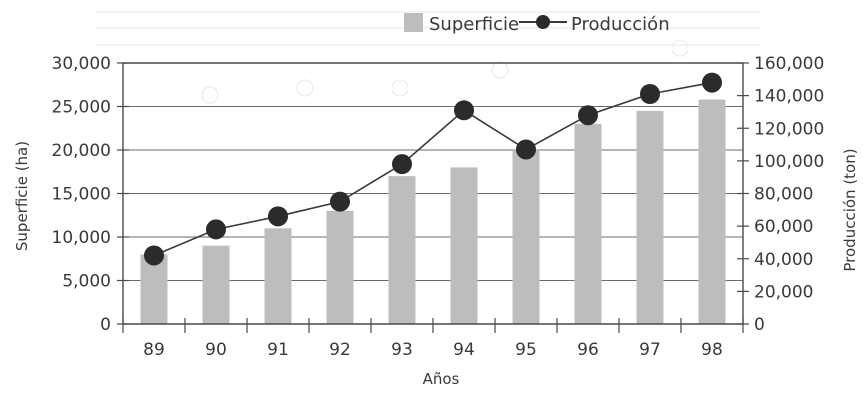  I want to click on x-tick-label-96: 96, so click(588, 350).